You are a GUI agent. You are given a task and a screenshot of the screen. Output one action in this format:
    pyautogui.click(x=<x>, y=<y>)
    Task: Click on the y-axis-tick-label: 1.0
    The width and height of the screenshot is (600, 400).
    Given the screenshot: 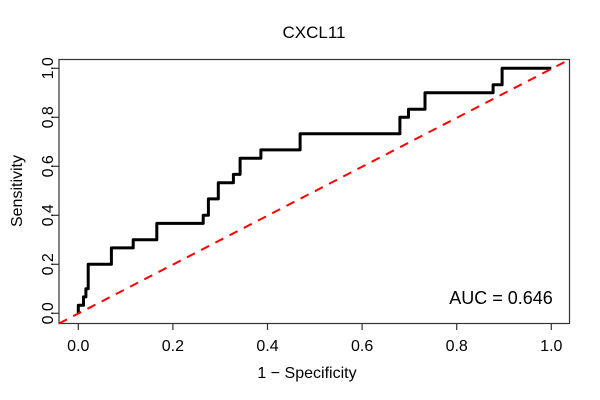 What is the action you would take?
    pyautogui.click(x=48, y=68)
    